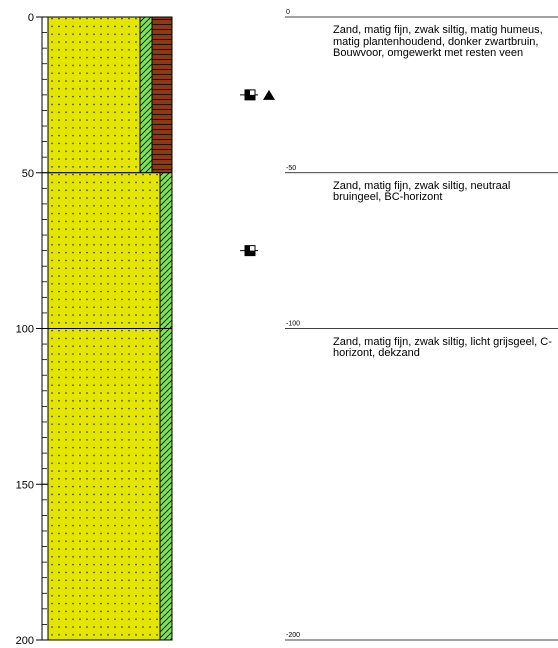 Image resolution: width=558 pixels, height=648 pixels. What do you see at coordinates (293, 324) in the screenshot?
I see `depth-label: -100` at bounding box center [293, 324].